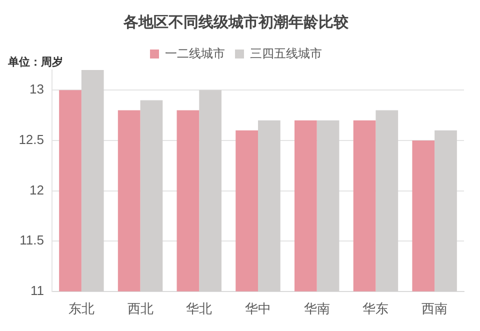  I want to click on legend-label: 三四五线城市, so click(286, 53).